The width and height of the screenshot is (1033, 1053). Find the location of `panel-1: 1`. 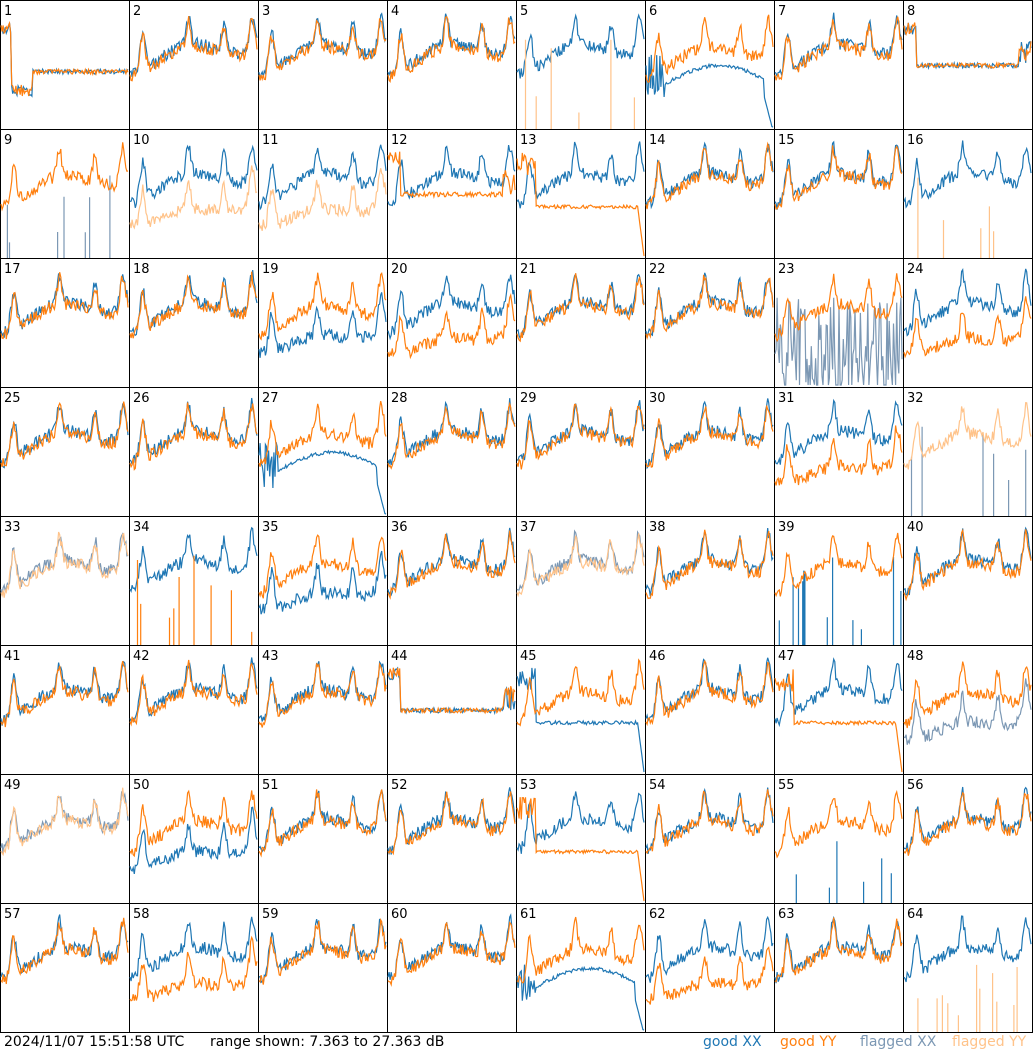

panel-1: 1 is located at coordinates (65, 65).